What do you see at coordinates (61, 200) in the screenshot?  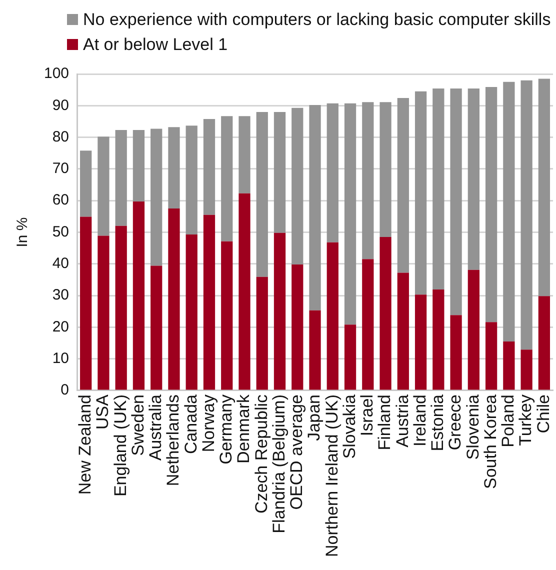 I see `y-tick-label: 60` at bounding box center [61, 200].